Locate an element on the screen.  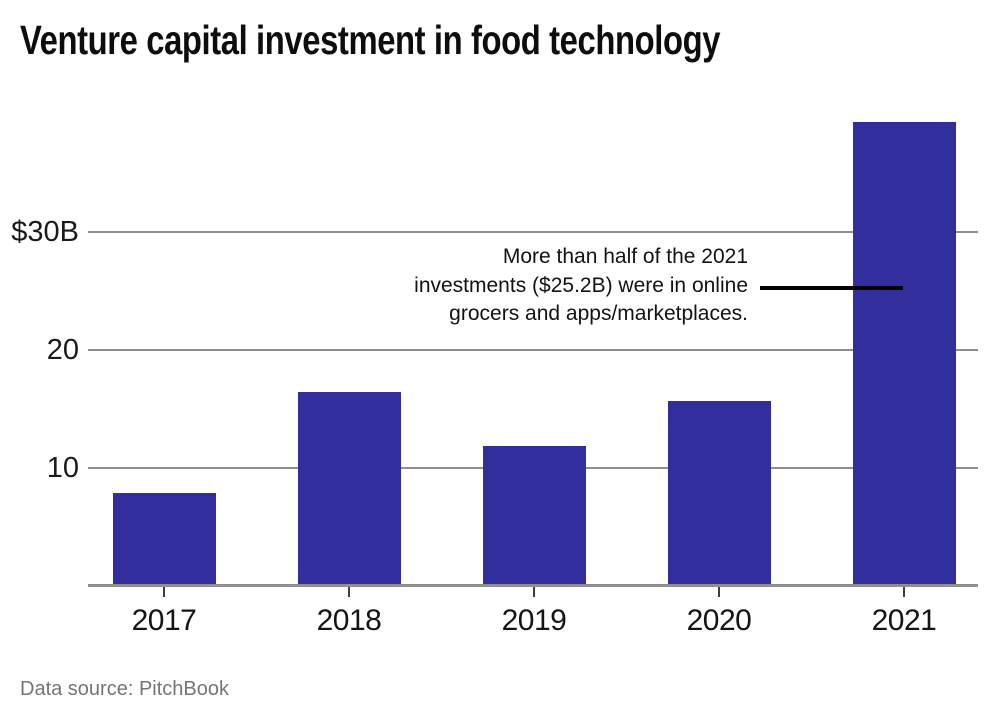
x-axis-label-2019: 2019 is located at coordinates (534, 620).